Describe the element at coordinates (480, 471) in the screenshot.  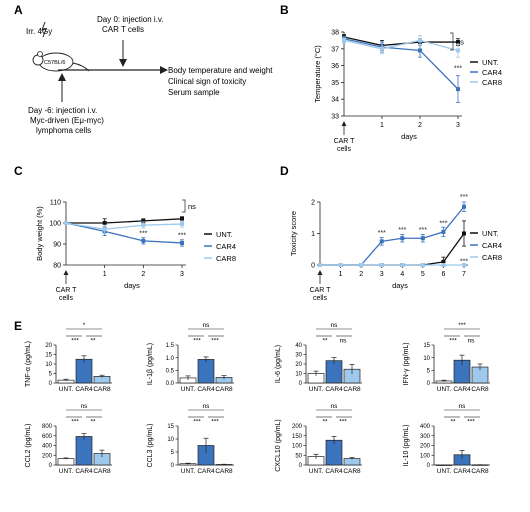
I see `category-label-e7: CAR8` at that location.